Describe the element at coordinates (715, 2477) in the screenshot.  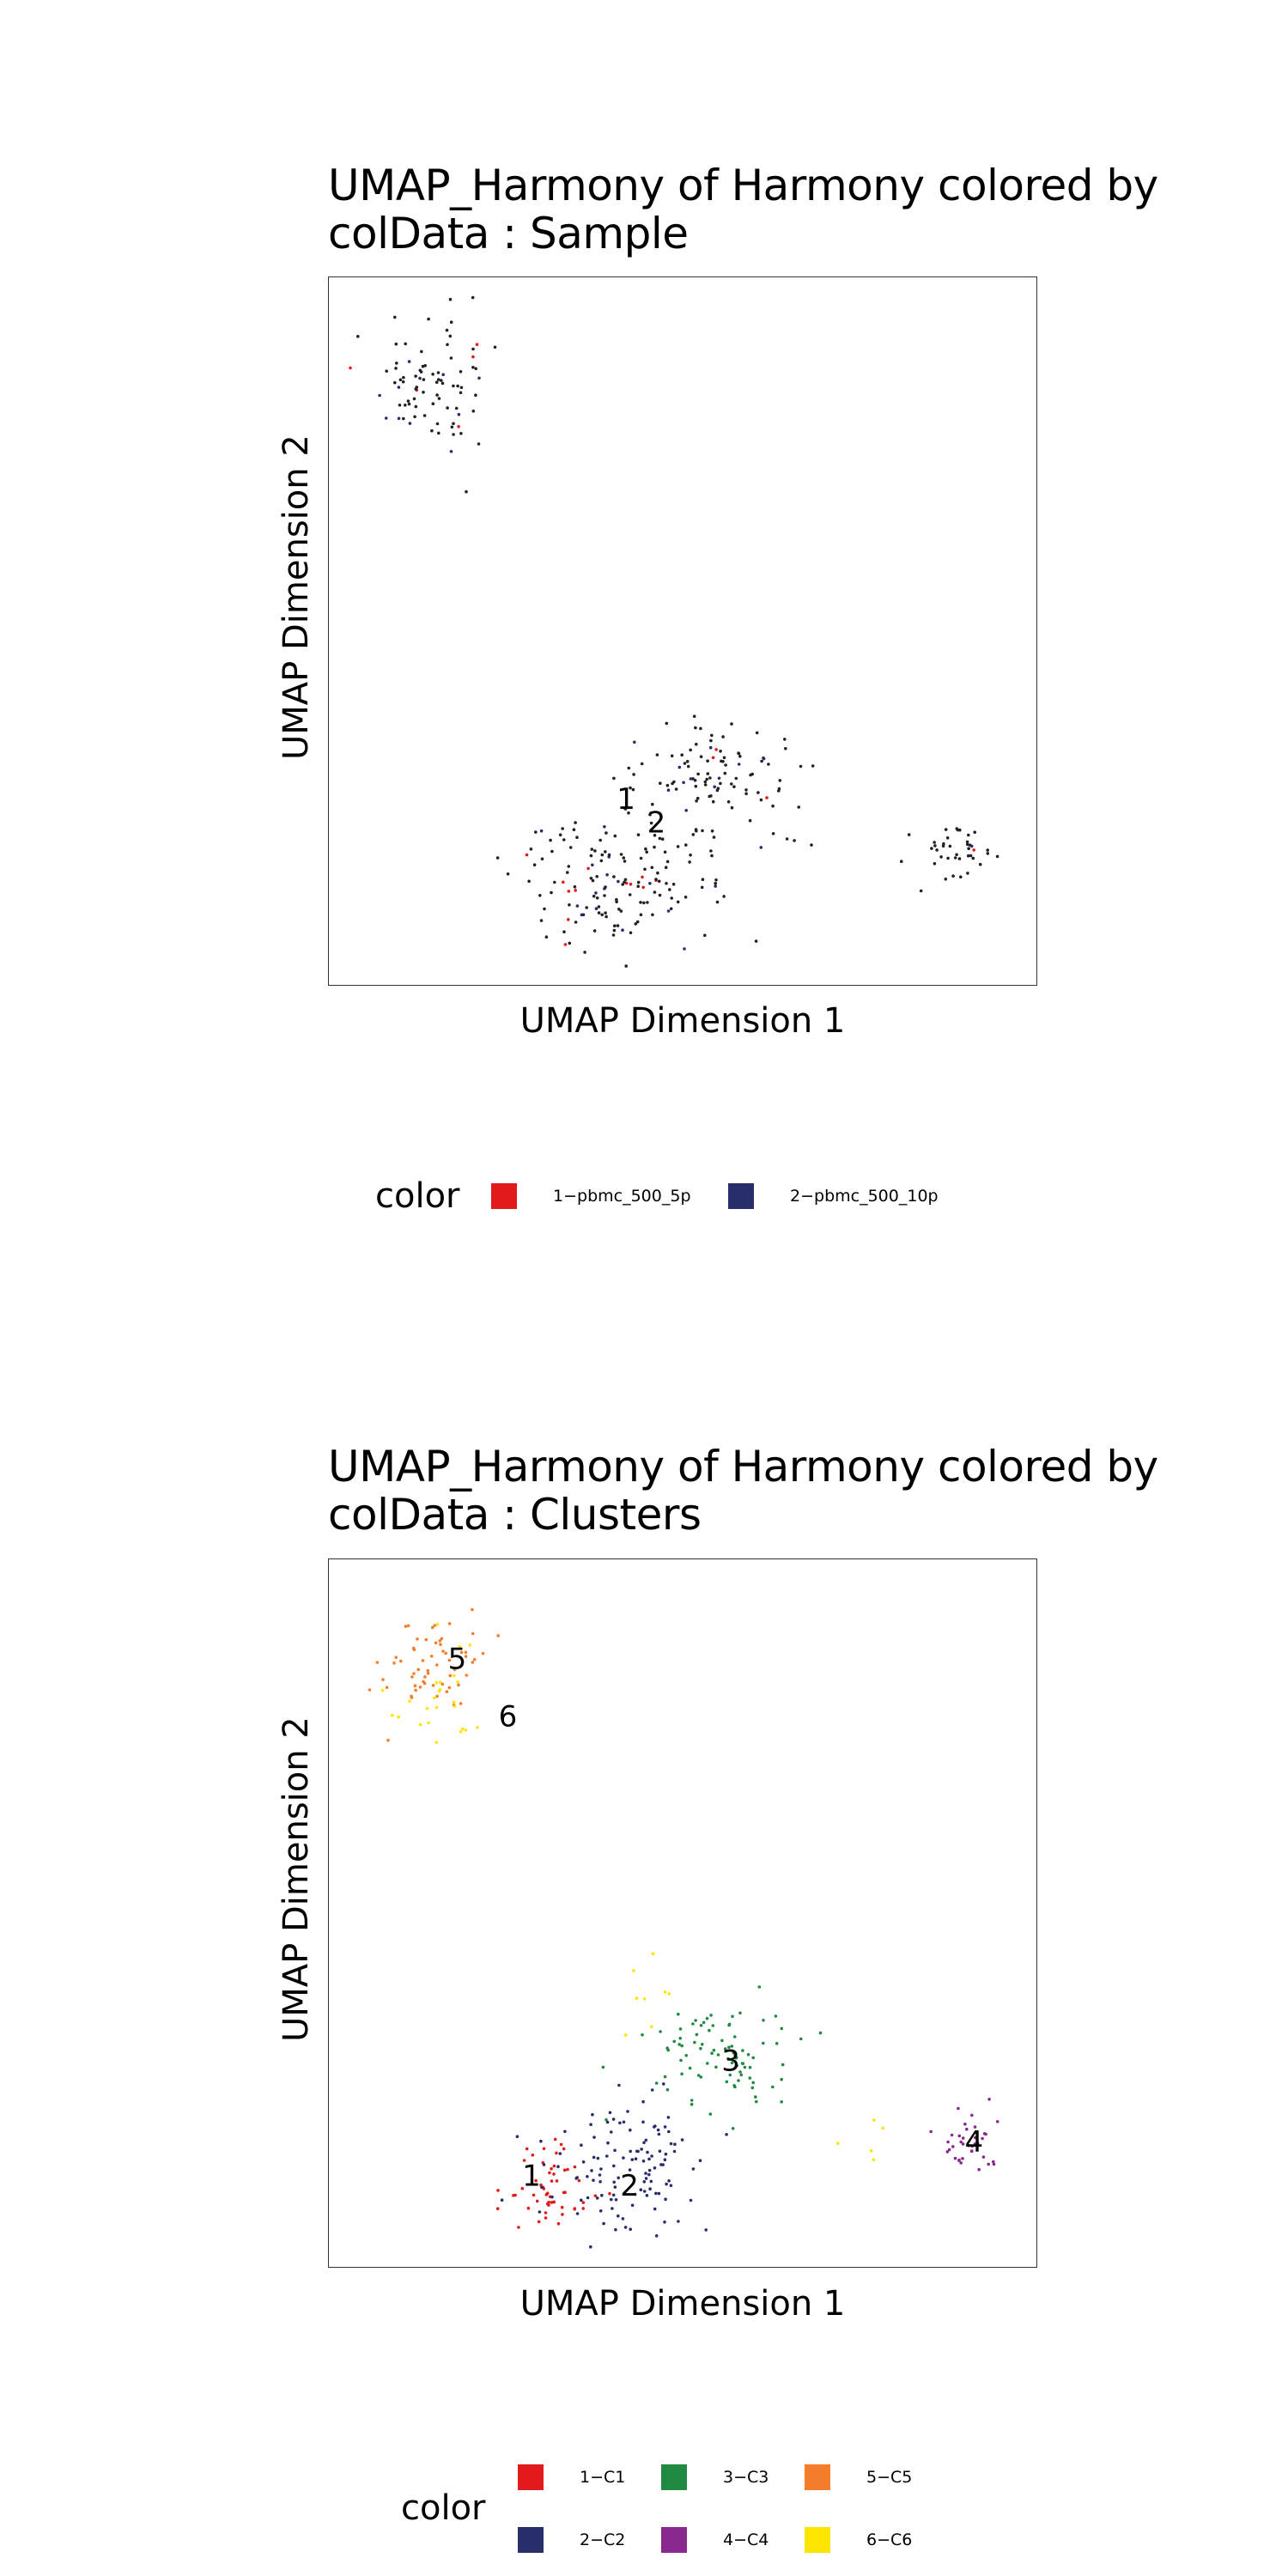
I see `chart2-legend-item-3: 3−C3` at that location.